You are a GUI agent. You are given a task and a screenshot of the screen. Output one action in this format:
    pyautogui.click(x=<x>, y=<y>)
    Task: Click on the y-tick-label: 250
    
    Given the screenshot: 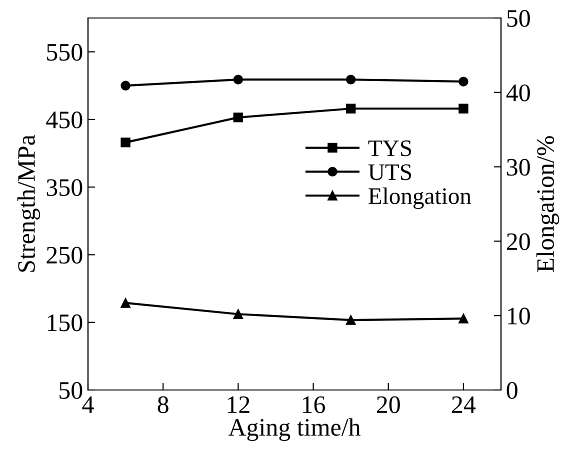 What is the action you would take?
    pyautogui.click(x=64, y=255)
    